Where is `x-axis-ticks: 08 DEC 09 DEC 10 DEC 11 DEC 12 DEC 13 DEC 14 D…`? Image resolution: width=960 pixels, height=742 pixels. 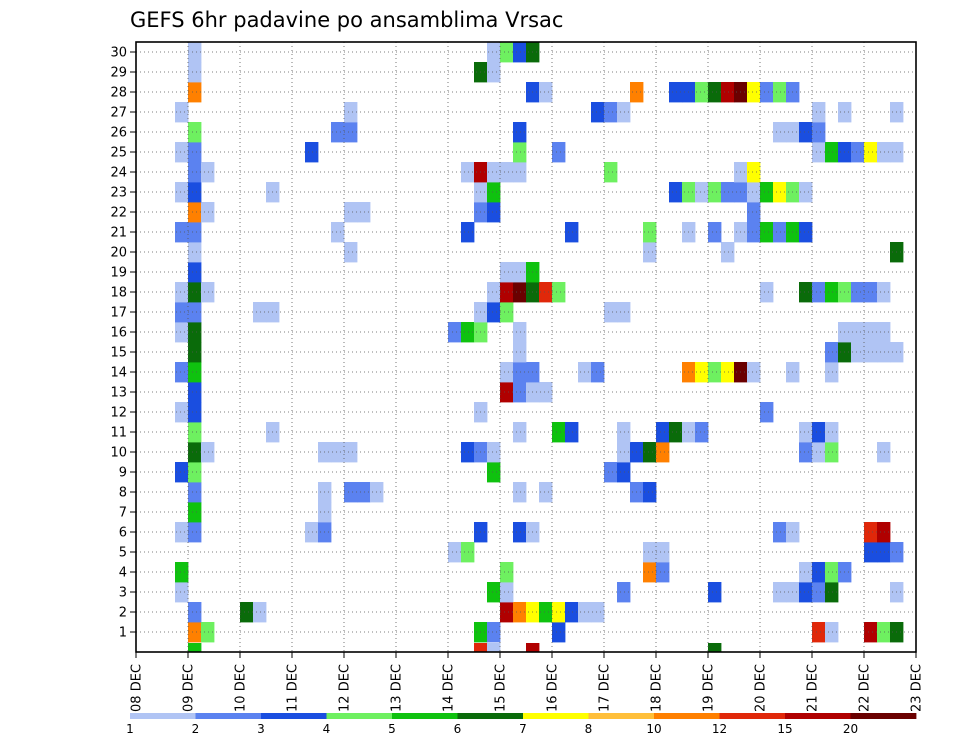 x-axis-ticks: 08 DEC 09 DEC 10 DEC 11 DEC 12 DEC 13 DEC 14 D… is located at coordinates (527, 682).